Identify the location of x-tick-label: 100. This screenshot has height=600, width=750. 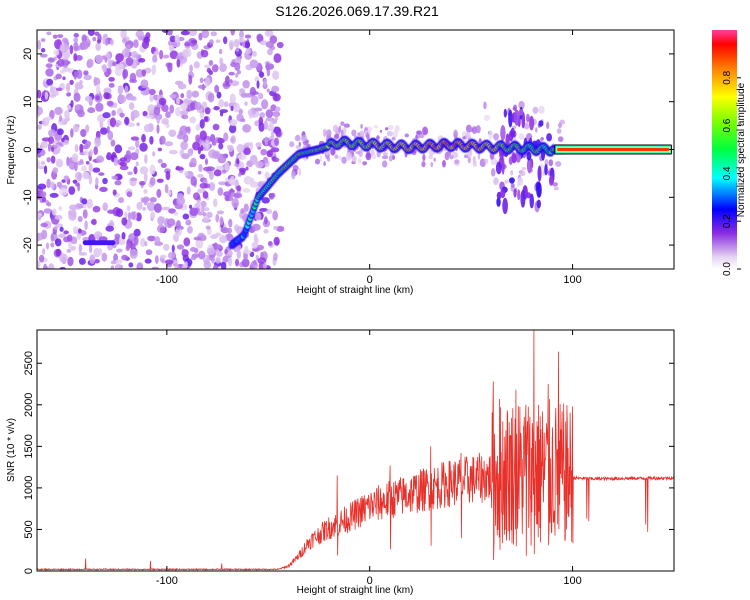
(572, 280).